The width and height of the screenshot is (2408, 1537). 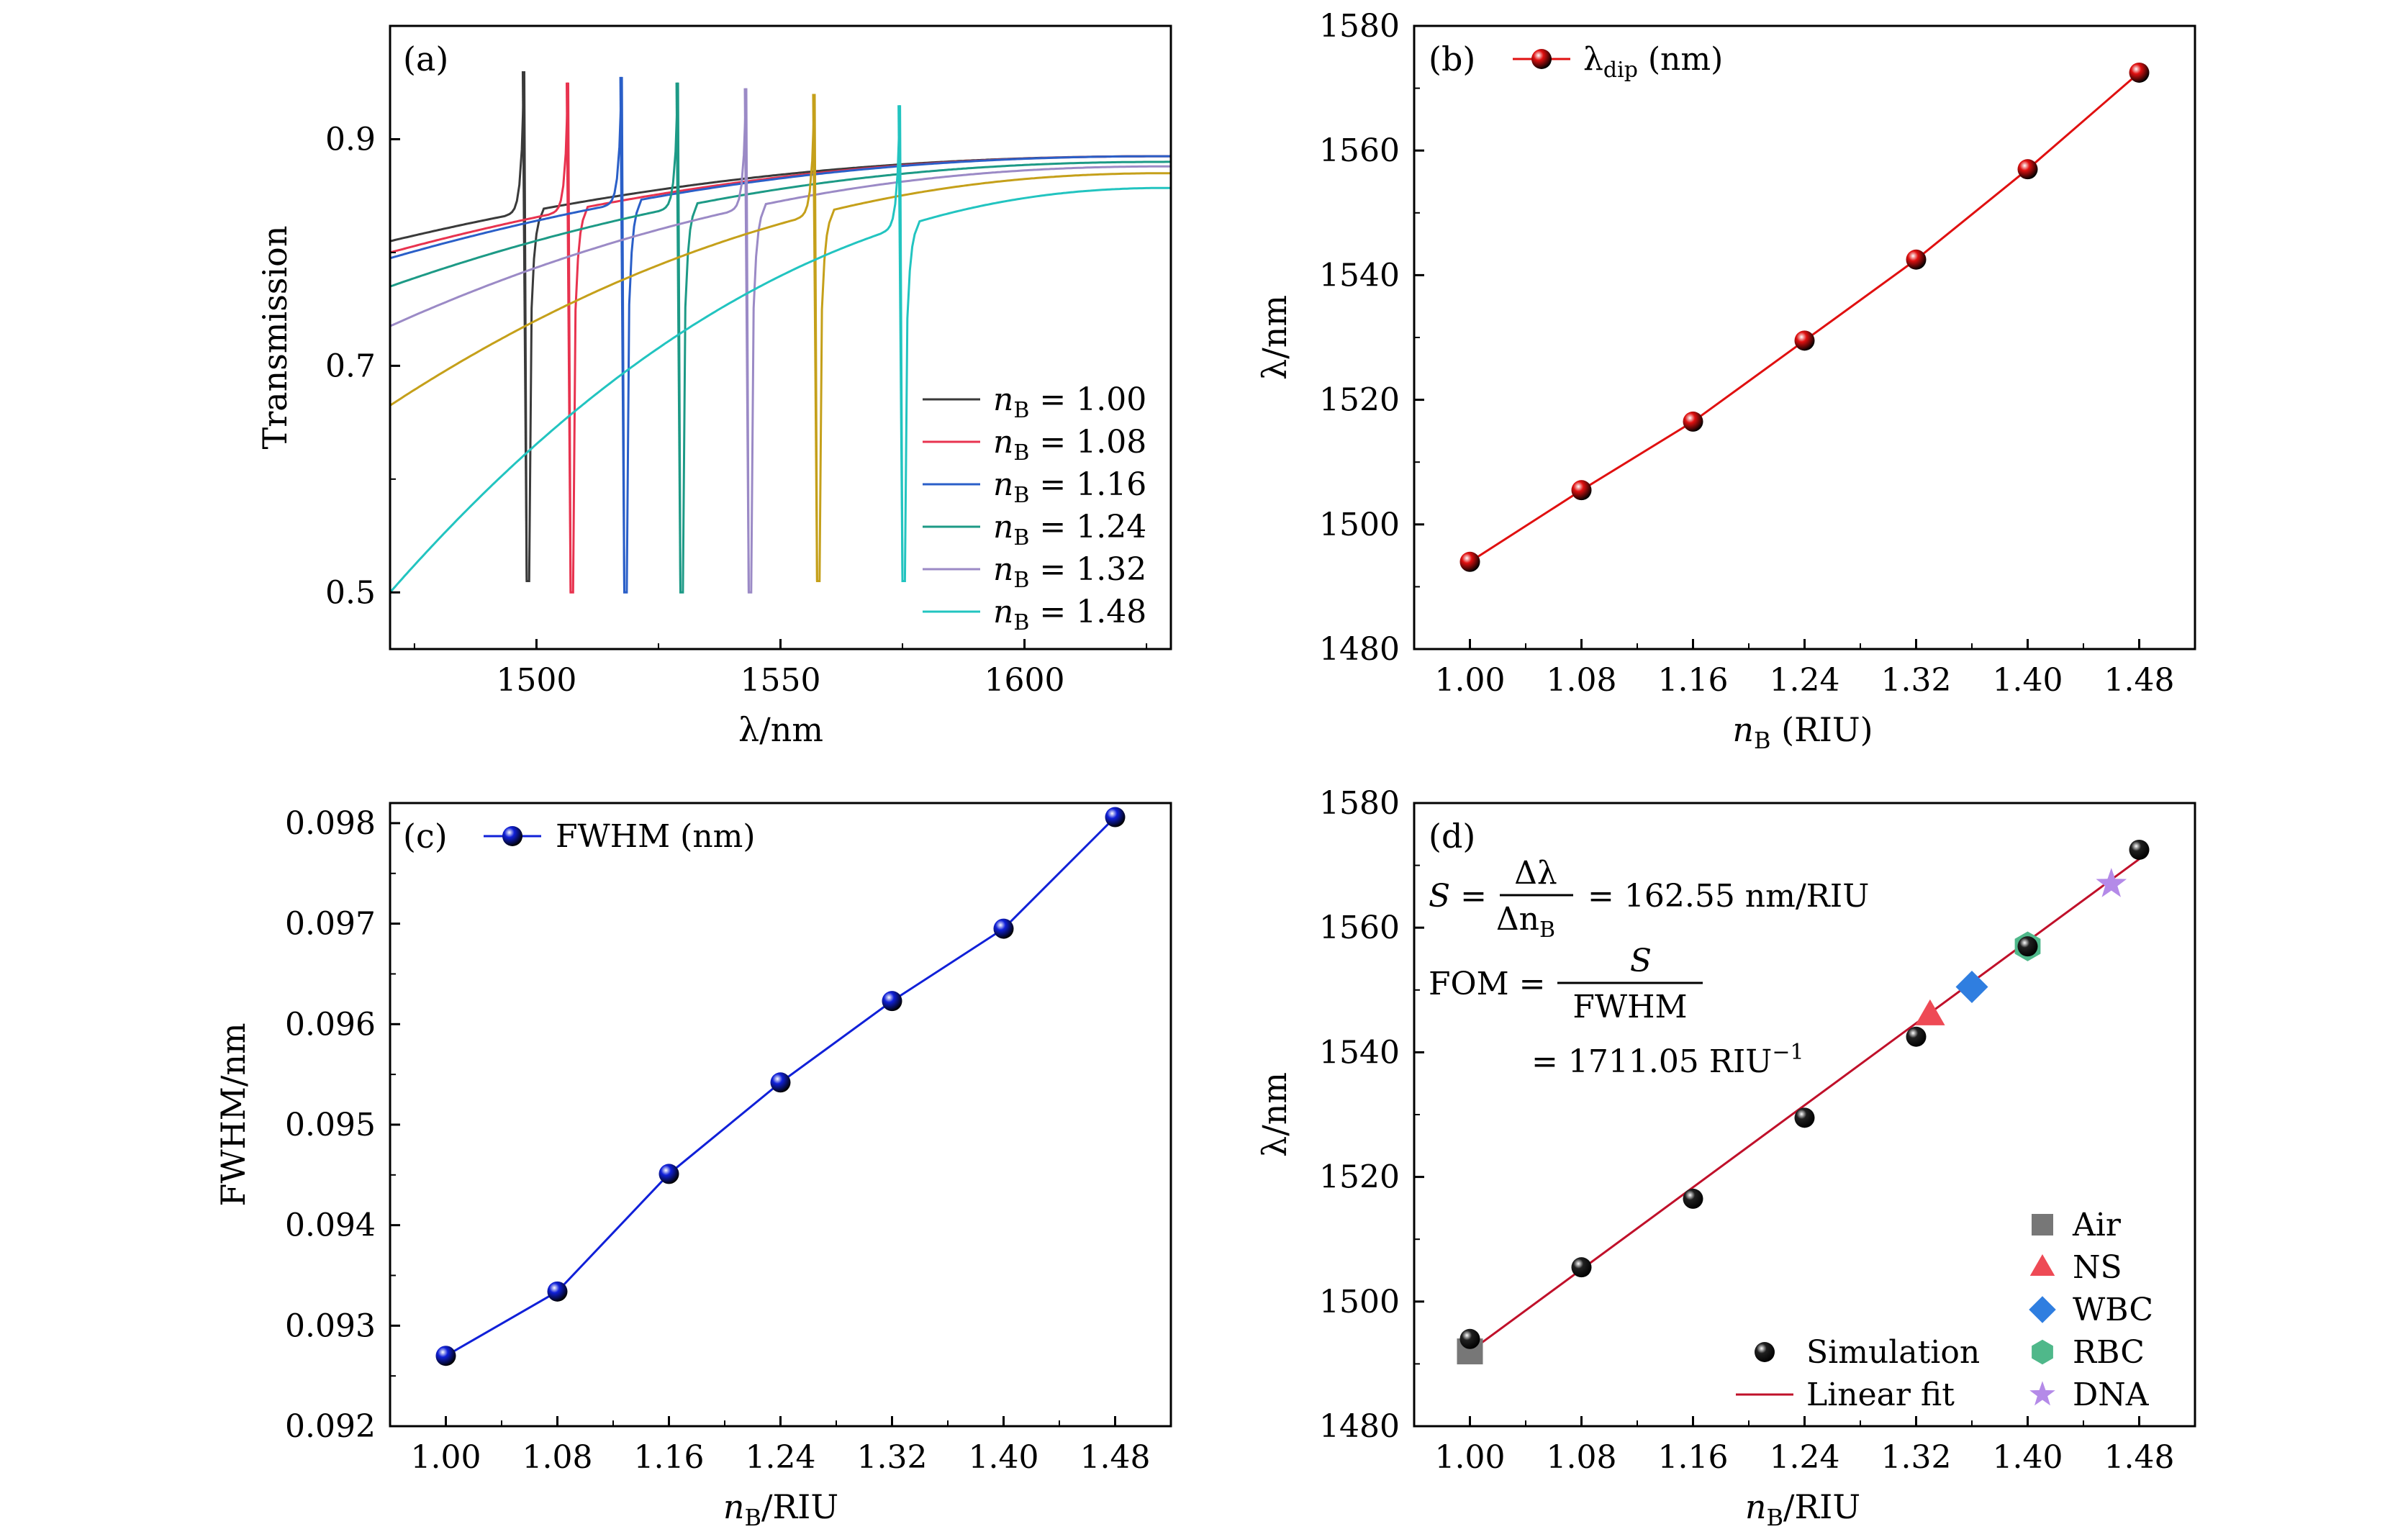 What do you see at coordinates (2113, 1310) in the screenshot?
I see `legend-entry: WBC` at bounding box center [2113, 1310].